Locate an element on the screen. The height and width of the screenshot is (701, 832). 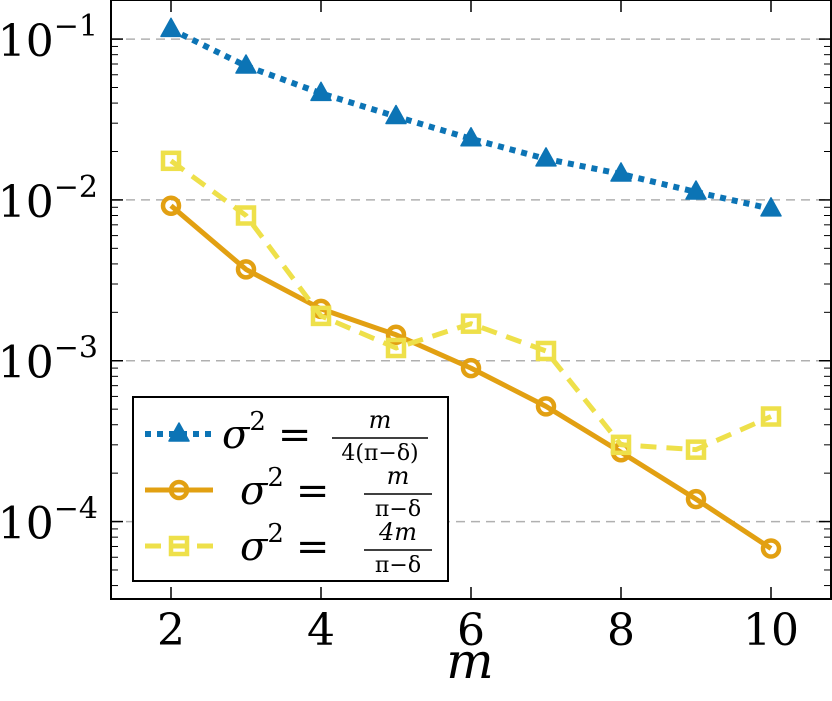
x-tick-label: 10 is located at coordinates (771, 630).